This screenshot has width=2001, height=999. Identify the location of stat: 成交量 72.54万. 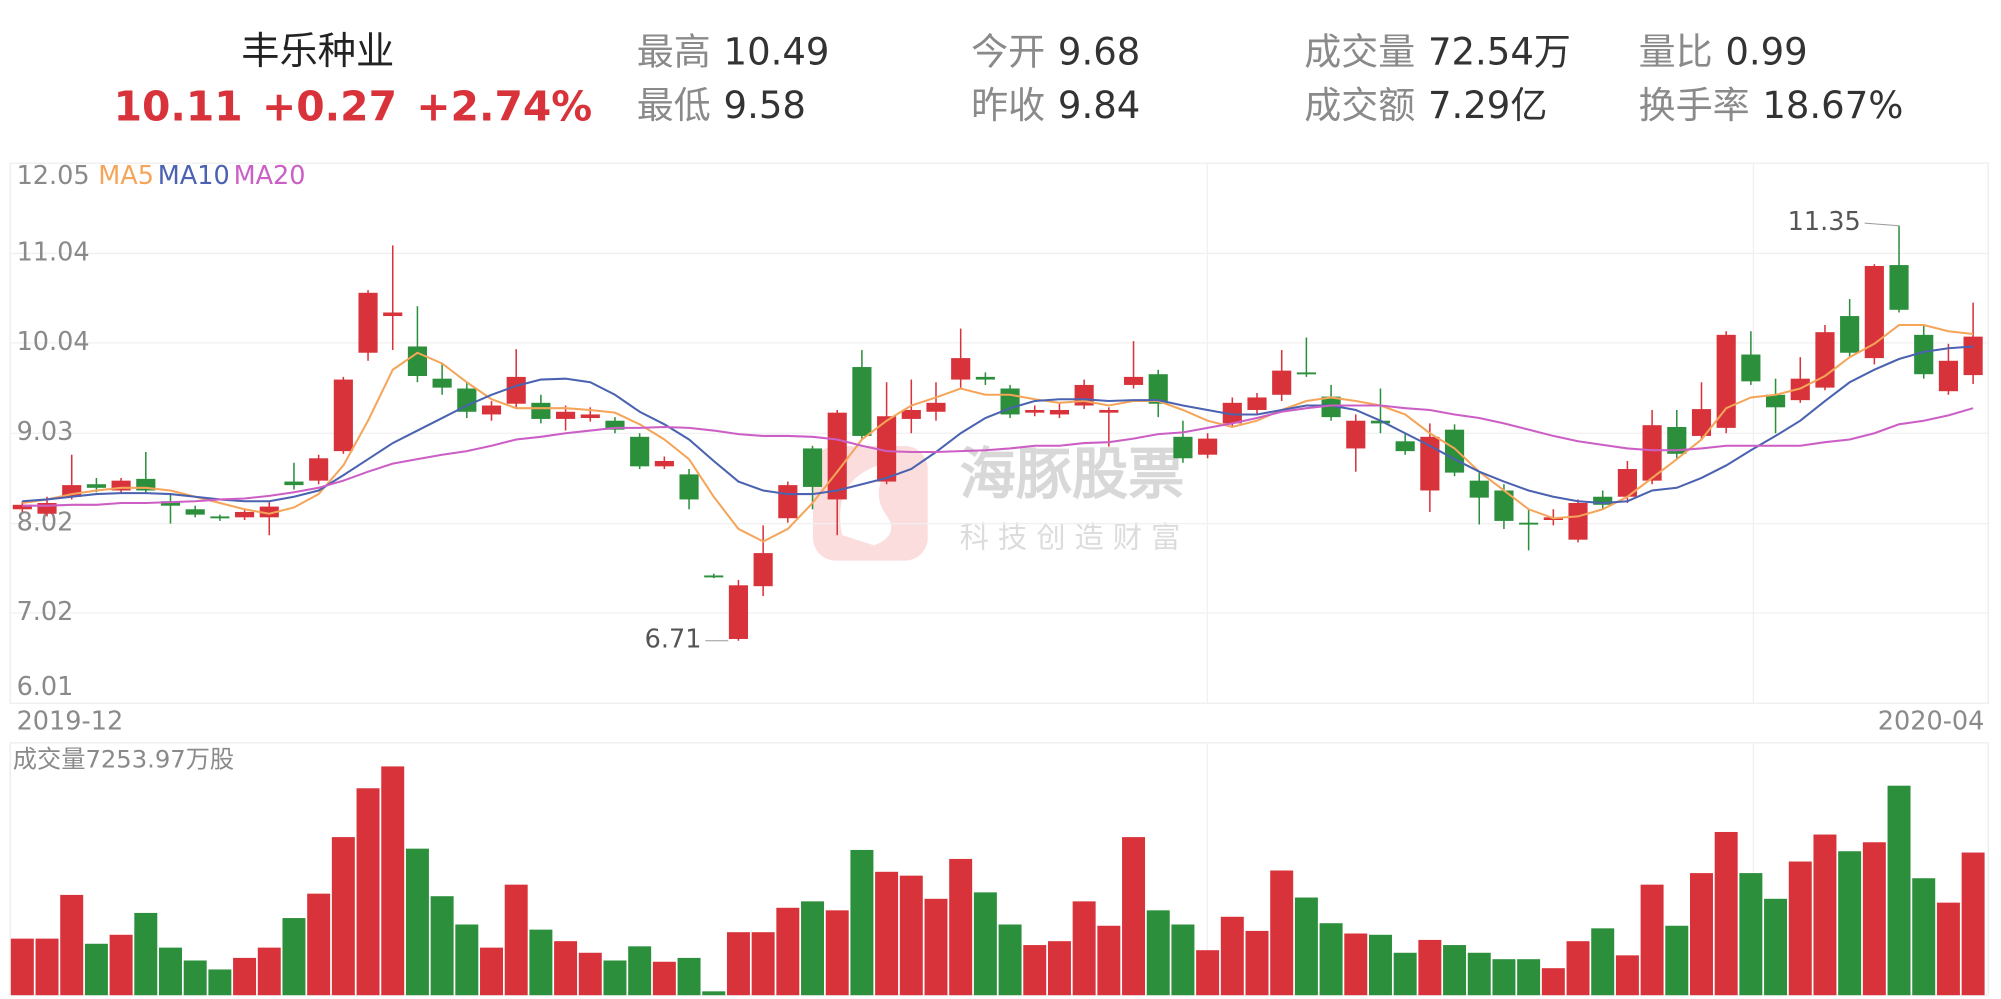
(1437, 51).